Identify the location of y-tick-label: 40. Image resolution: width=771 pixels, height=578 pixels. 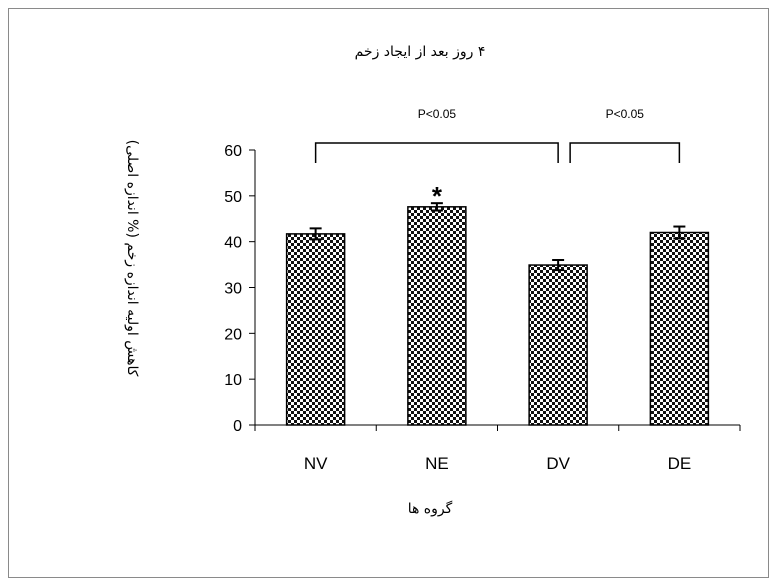
(233, 243).